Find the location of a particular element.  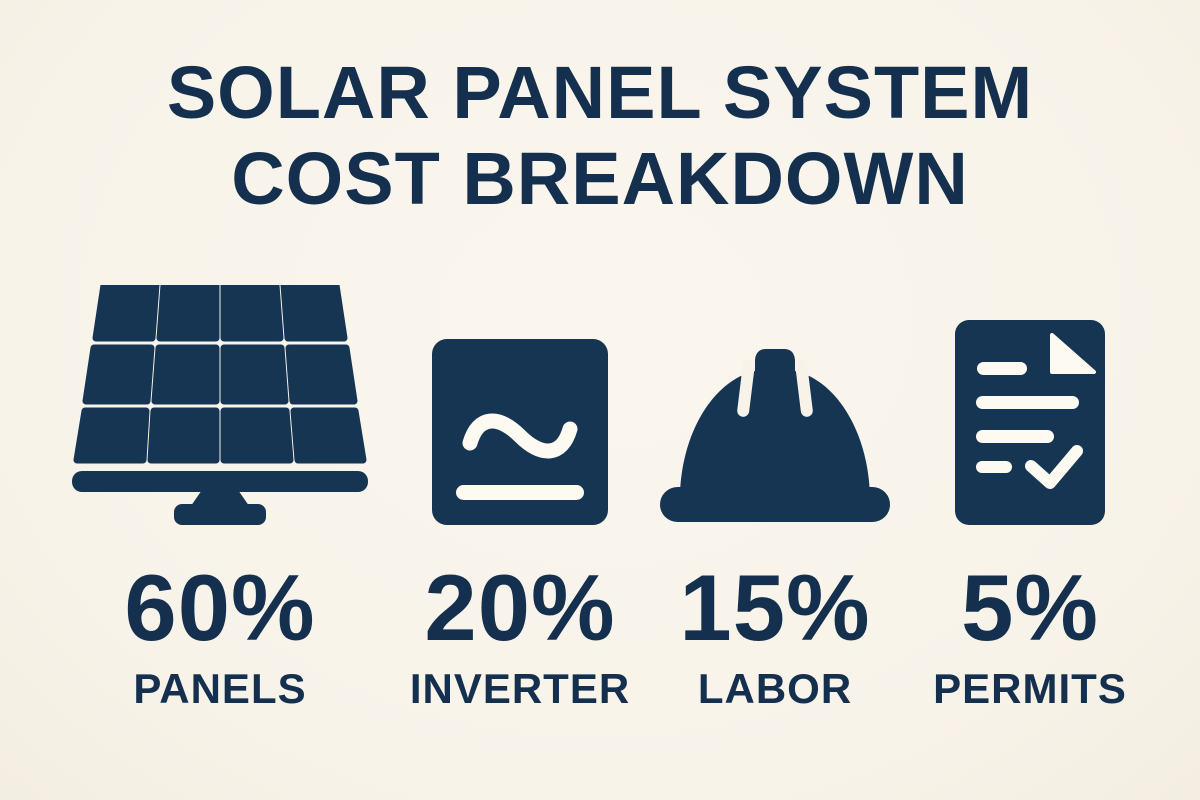

document-check-icon is located at coordinates (1030, 402).